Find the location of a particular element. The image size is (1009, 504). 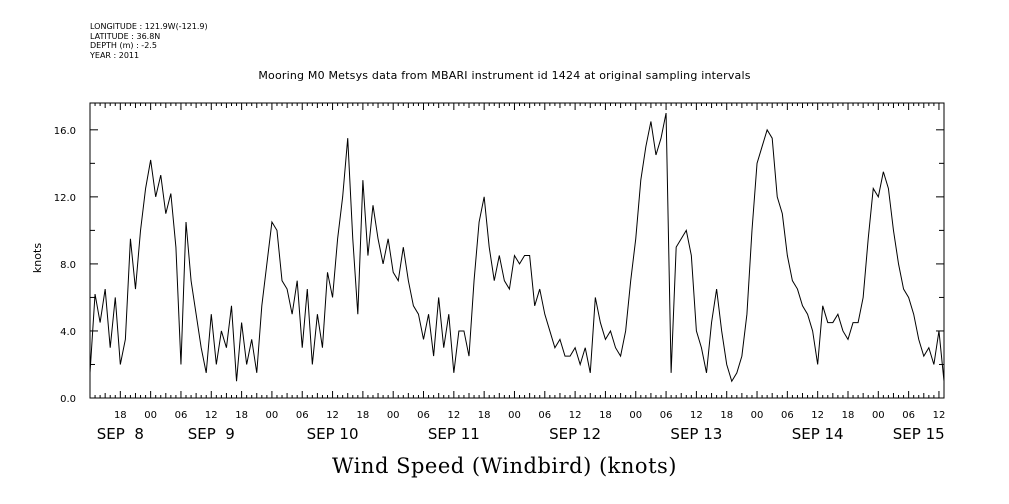

y-tick-label: 16.0 is located at coordinates (65, 131).